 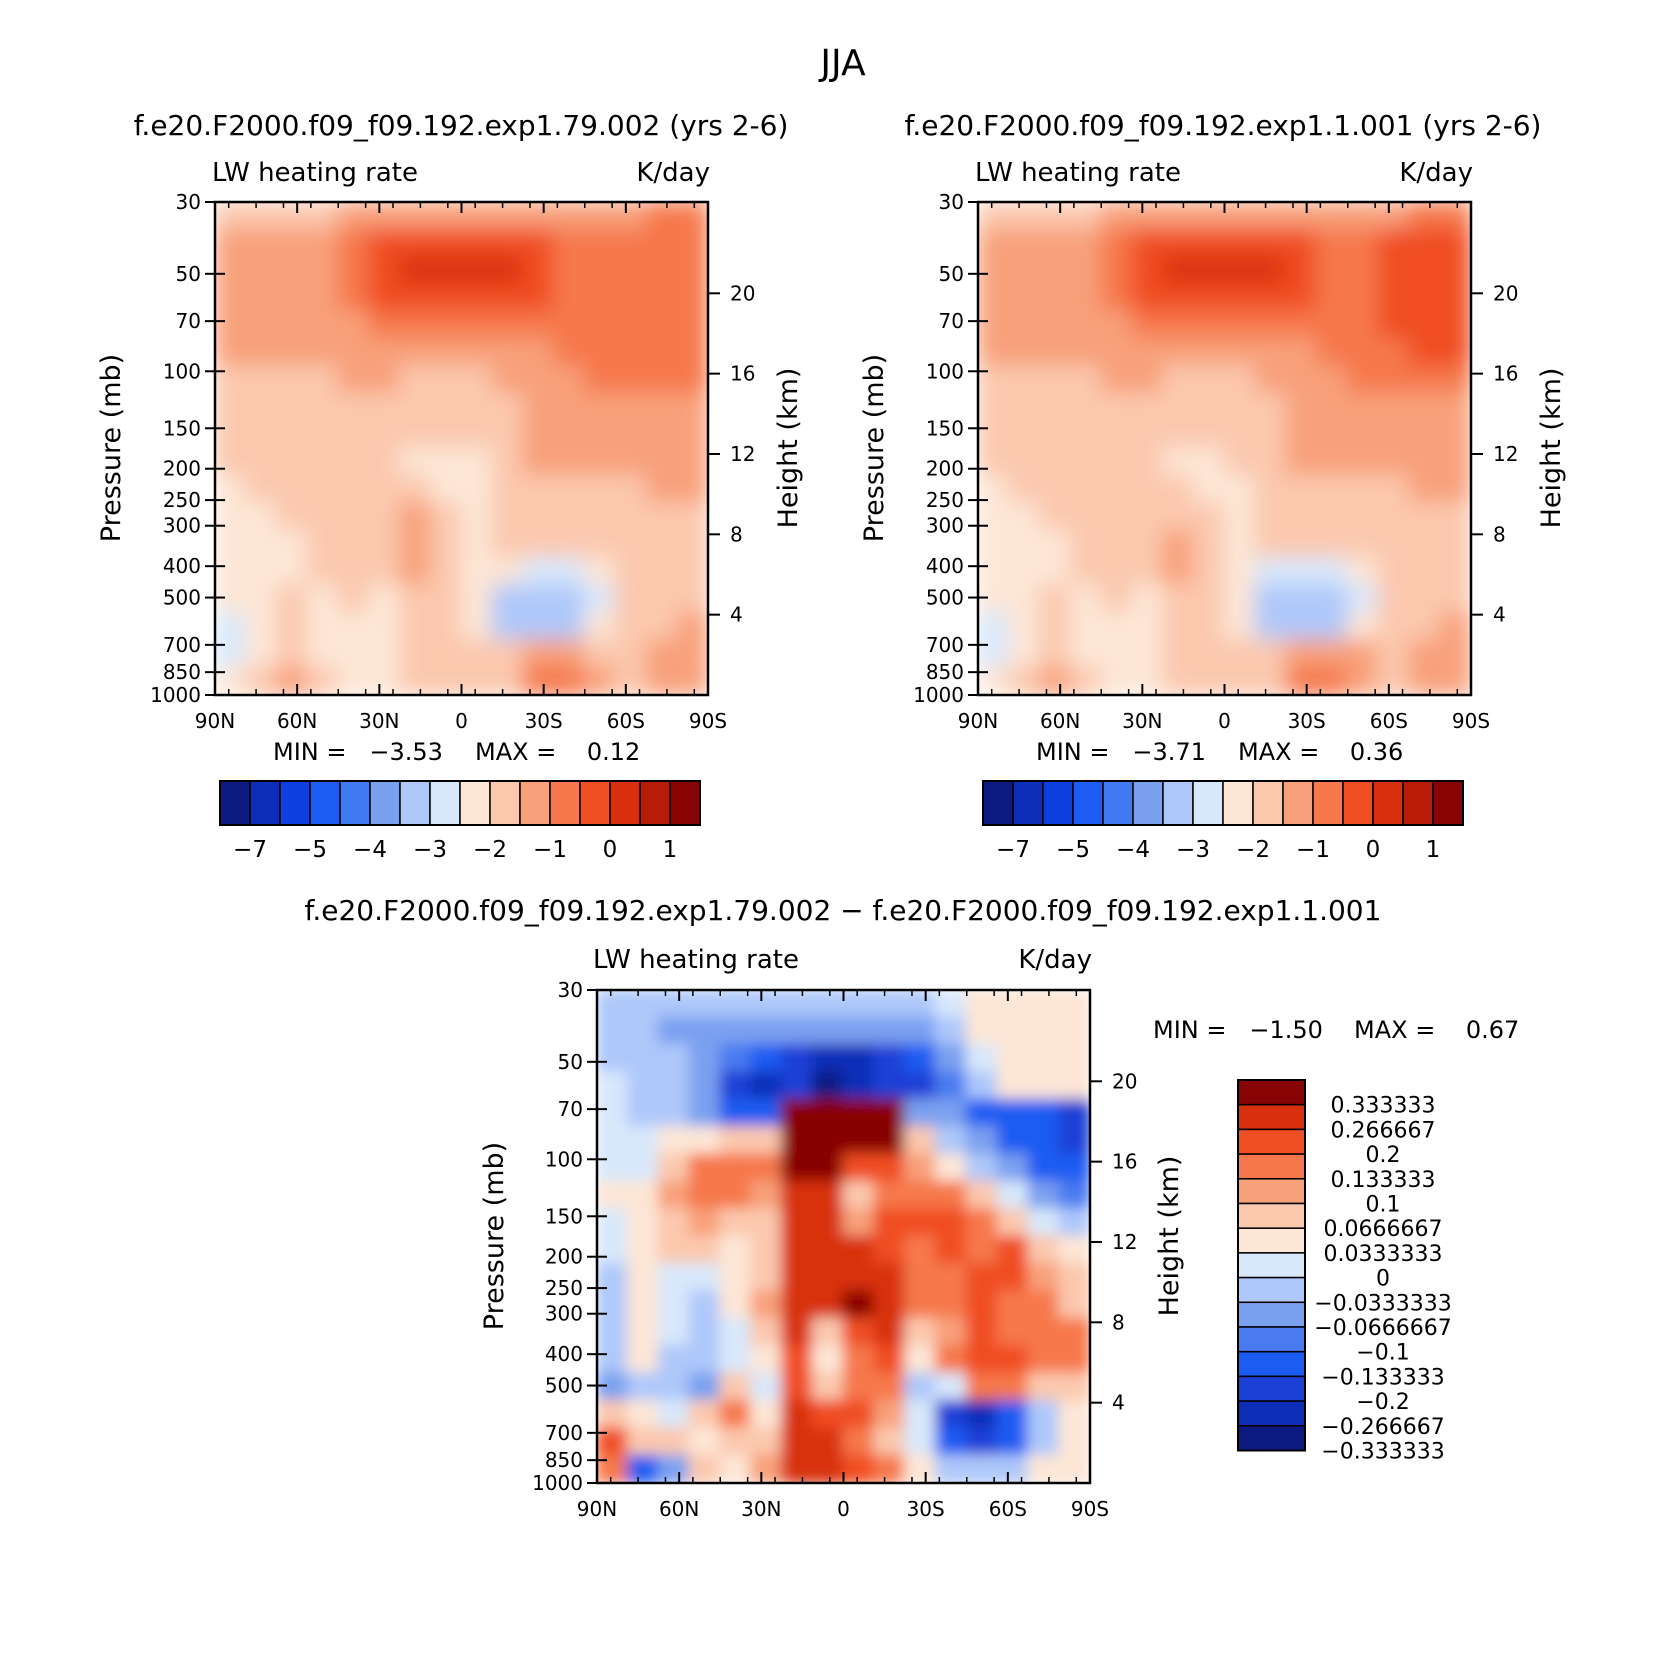 I want to click on x-tick-label: 60S, so click(x=626, y=721).